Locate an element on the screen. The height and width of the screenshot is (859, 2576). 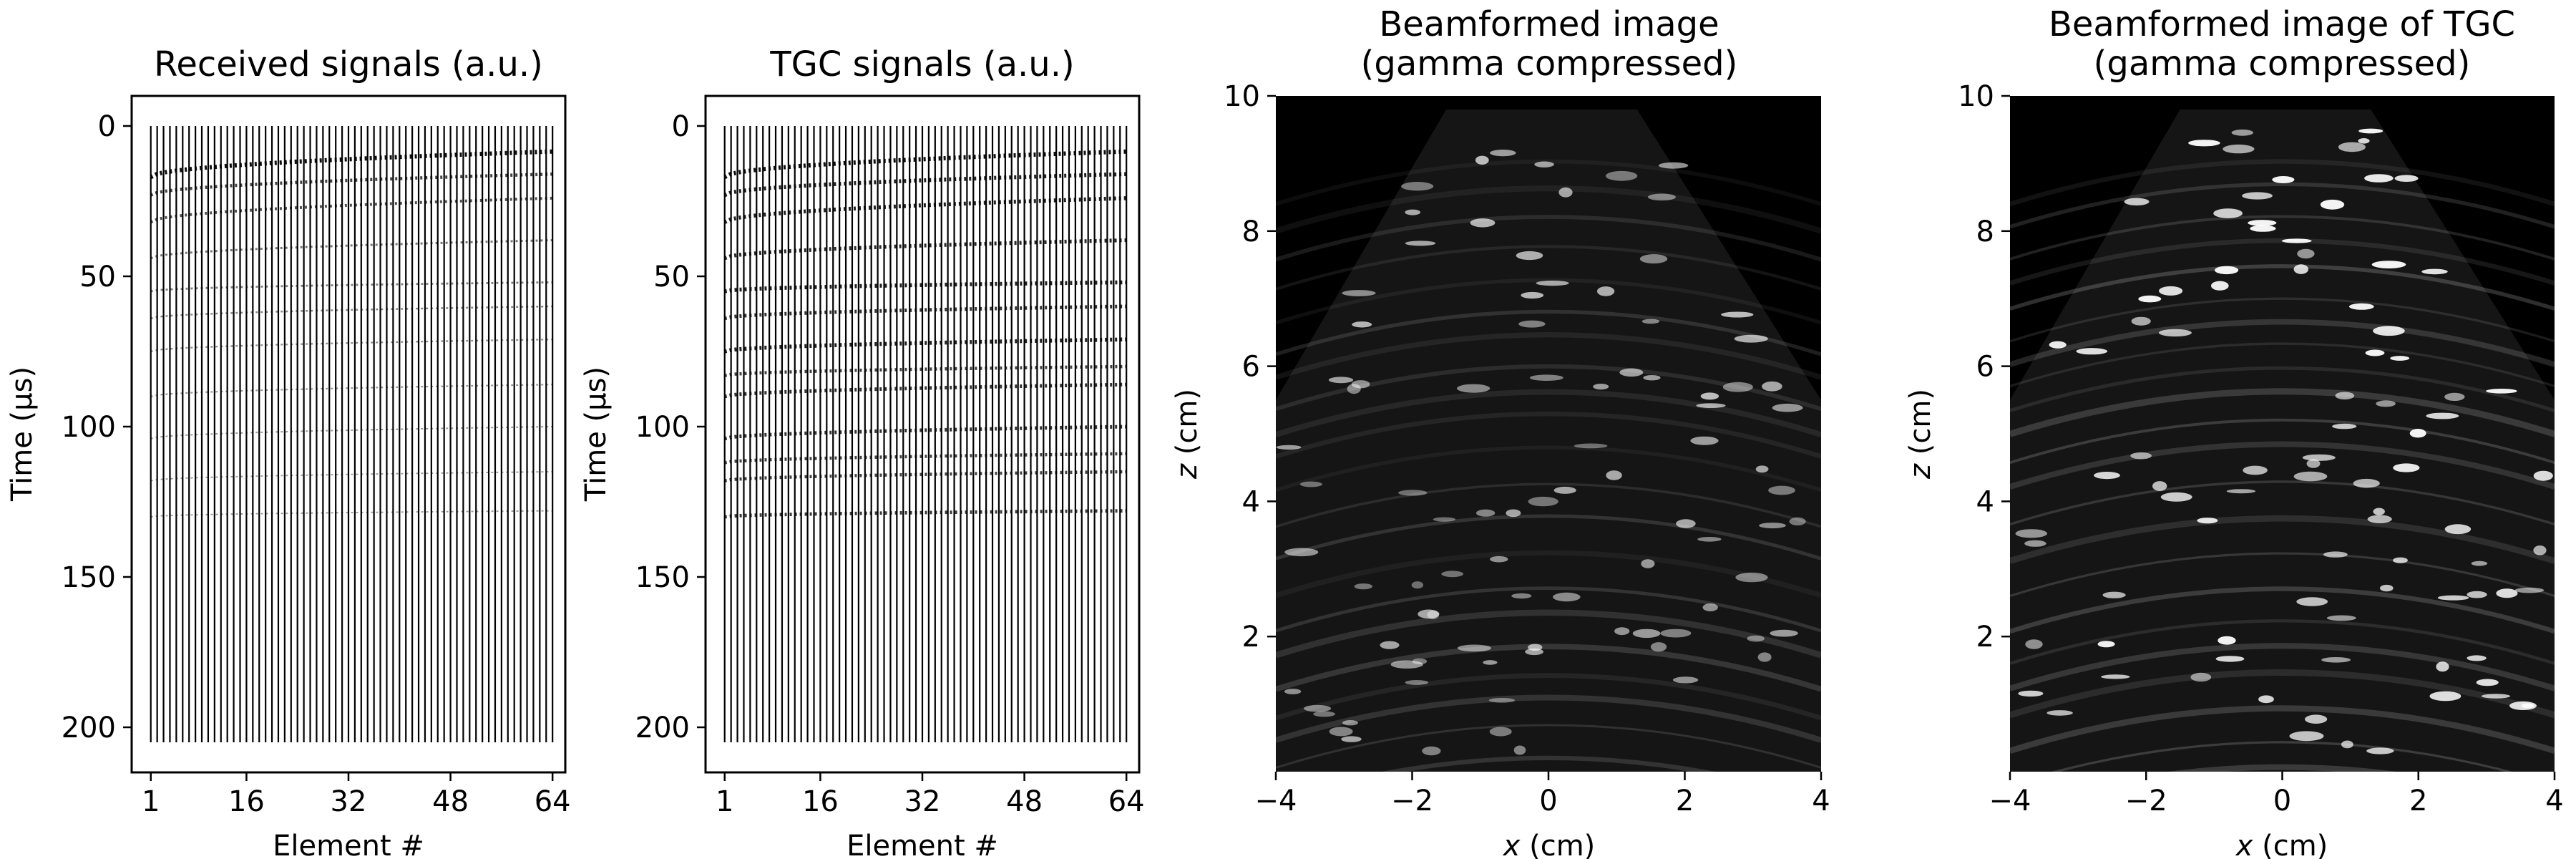
x-tick-label: 2 is located at coordinates (1685, 801).